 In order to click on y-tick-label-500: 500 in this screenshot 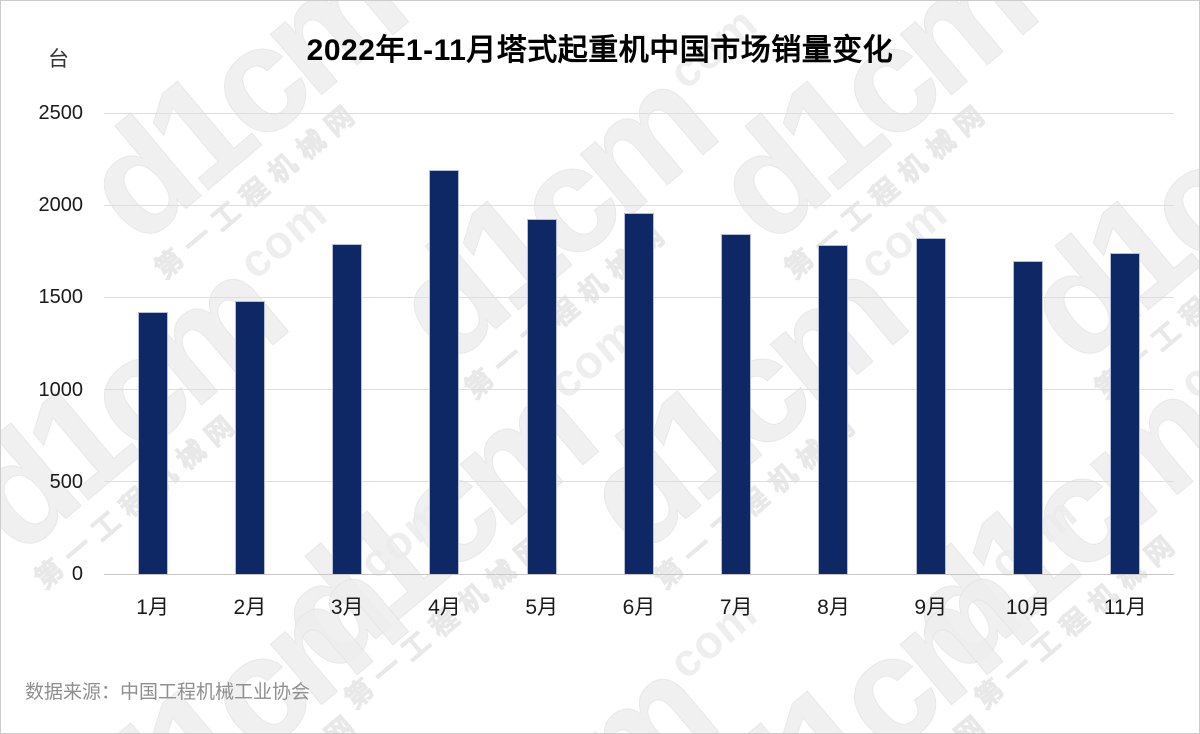, I will do `click(66, 481)`.